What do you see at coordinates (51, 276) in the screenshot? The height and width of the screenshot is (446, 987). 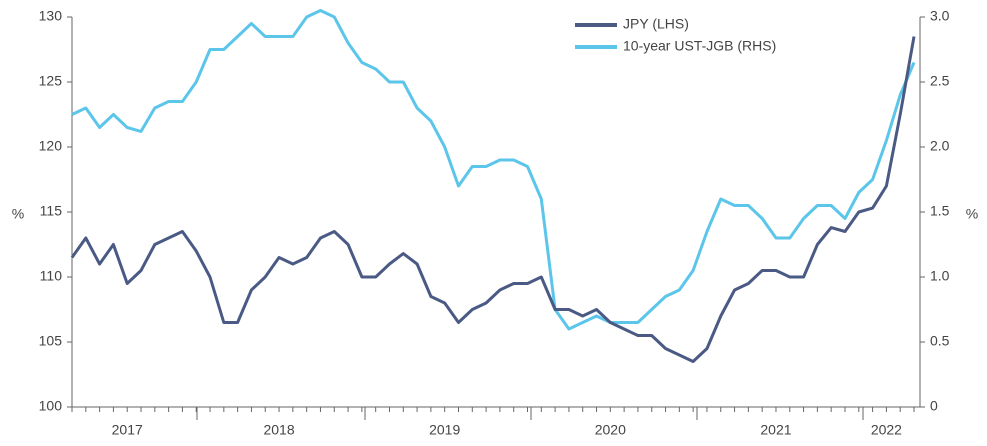 I see `y-tick-label: 110` at bounding box center [51, 276].